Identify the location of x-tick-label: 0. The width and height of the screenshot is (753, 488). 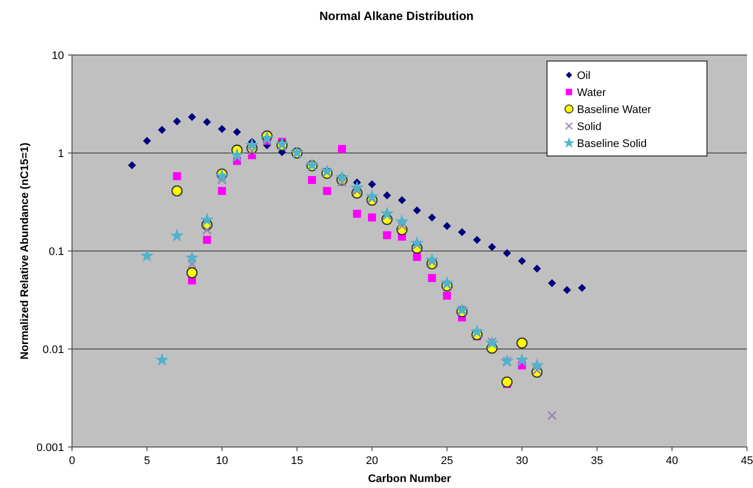
(72, 461).